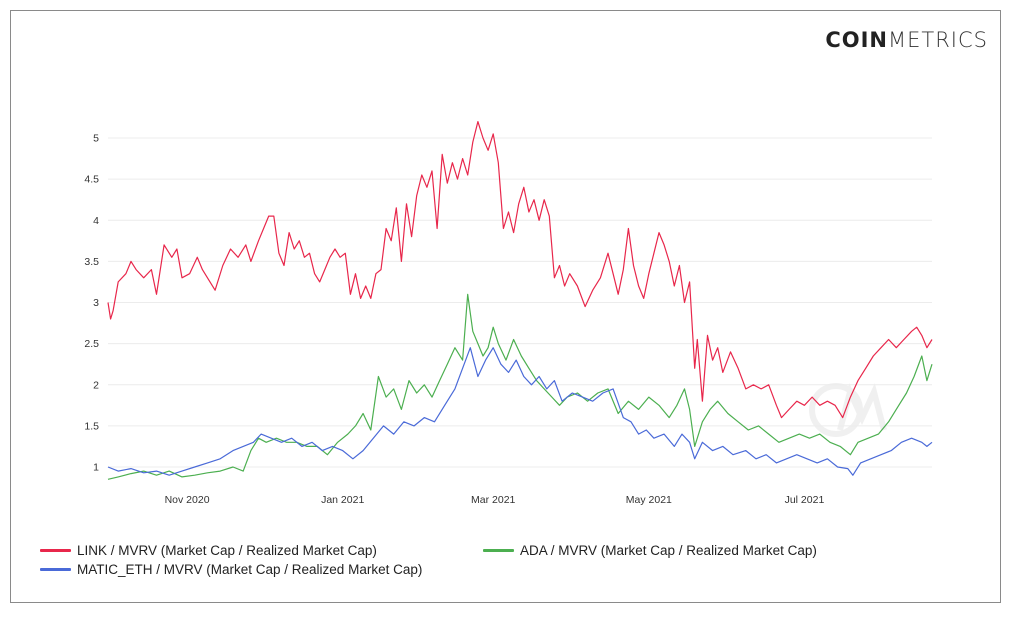  Describe the element at coordinates (342, 500) in the screenshot. I see `x-tick-label: Jan 2021` at that location.